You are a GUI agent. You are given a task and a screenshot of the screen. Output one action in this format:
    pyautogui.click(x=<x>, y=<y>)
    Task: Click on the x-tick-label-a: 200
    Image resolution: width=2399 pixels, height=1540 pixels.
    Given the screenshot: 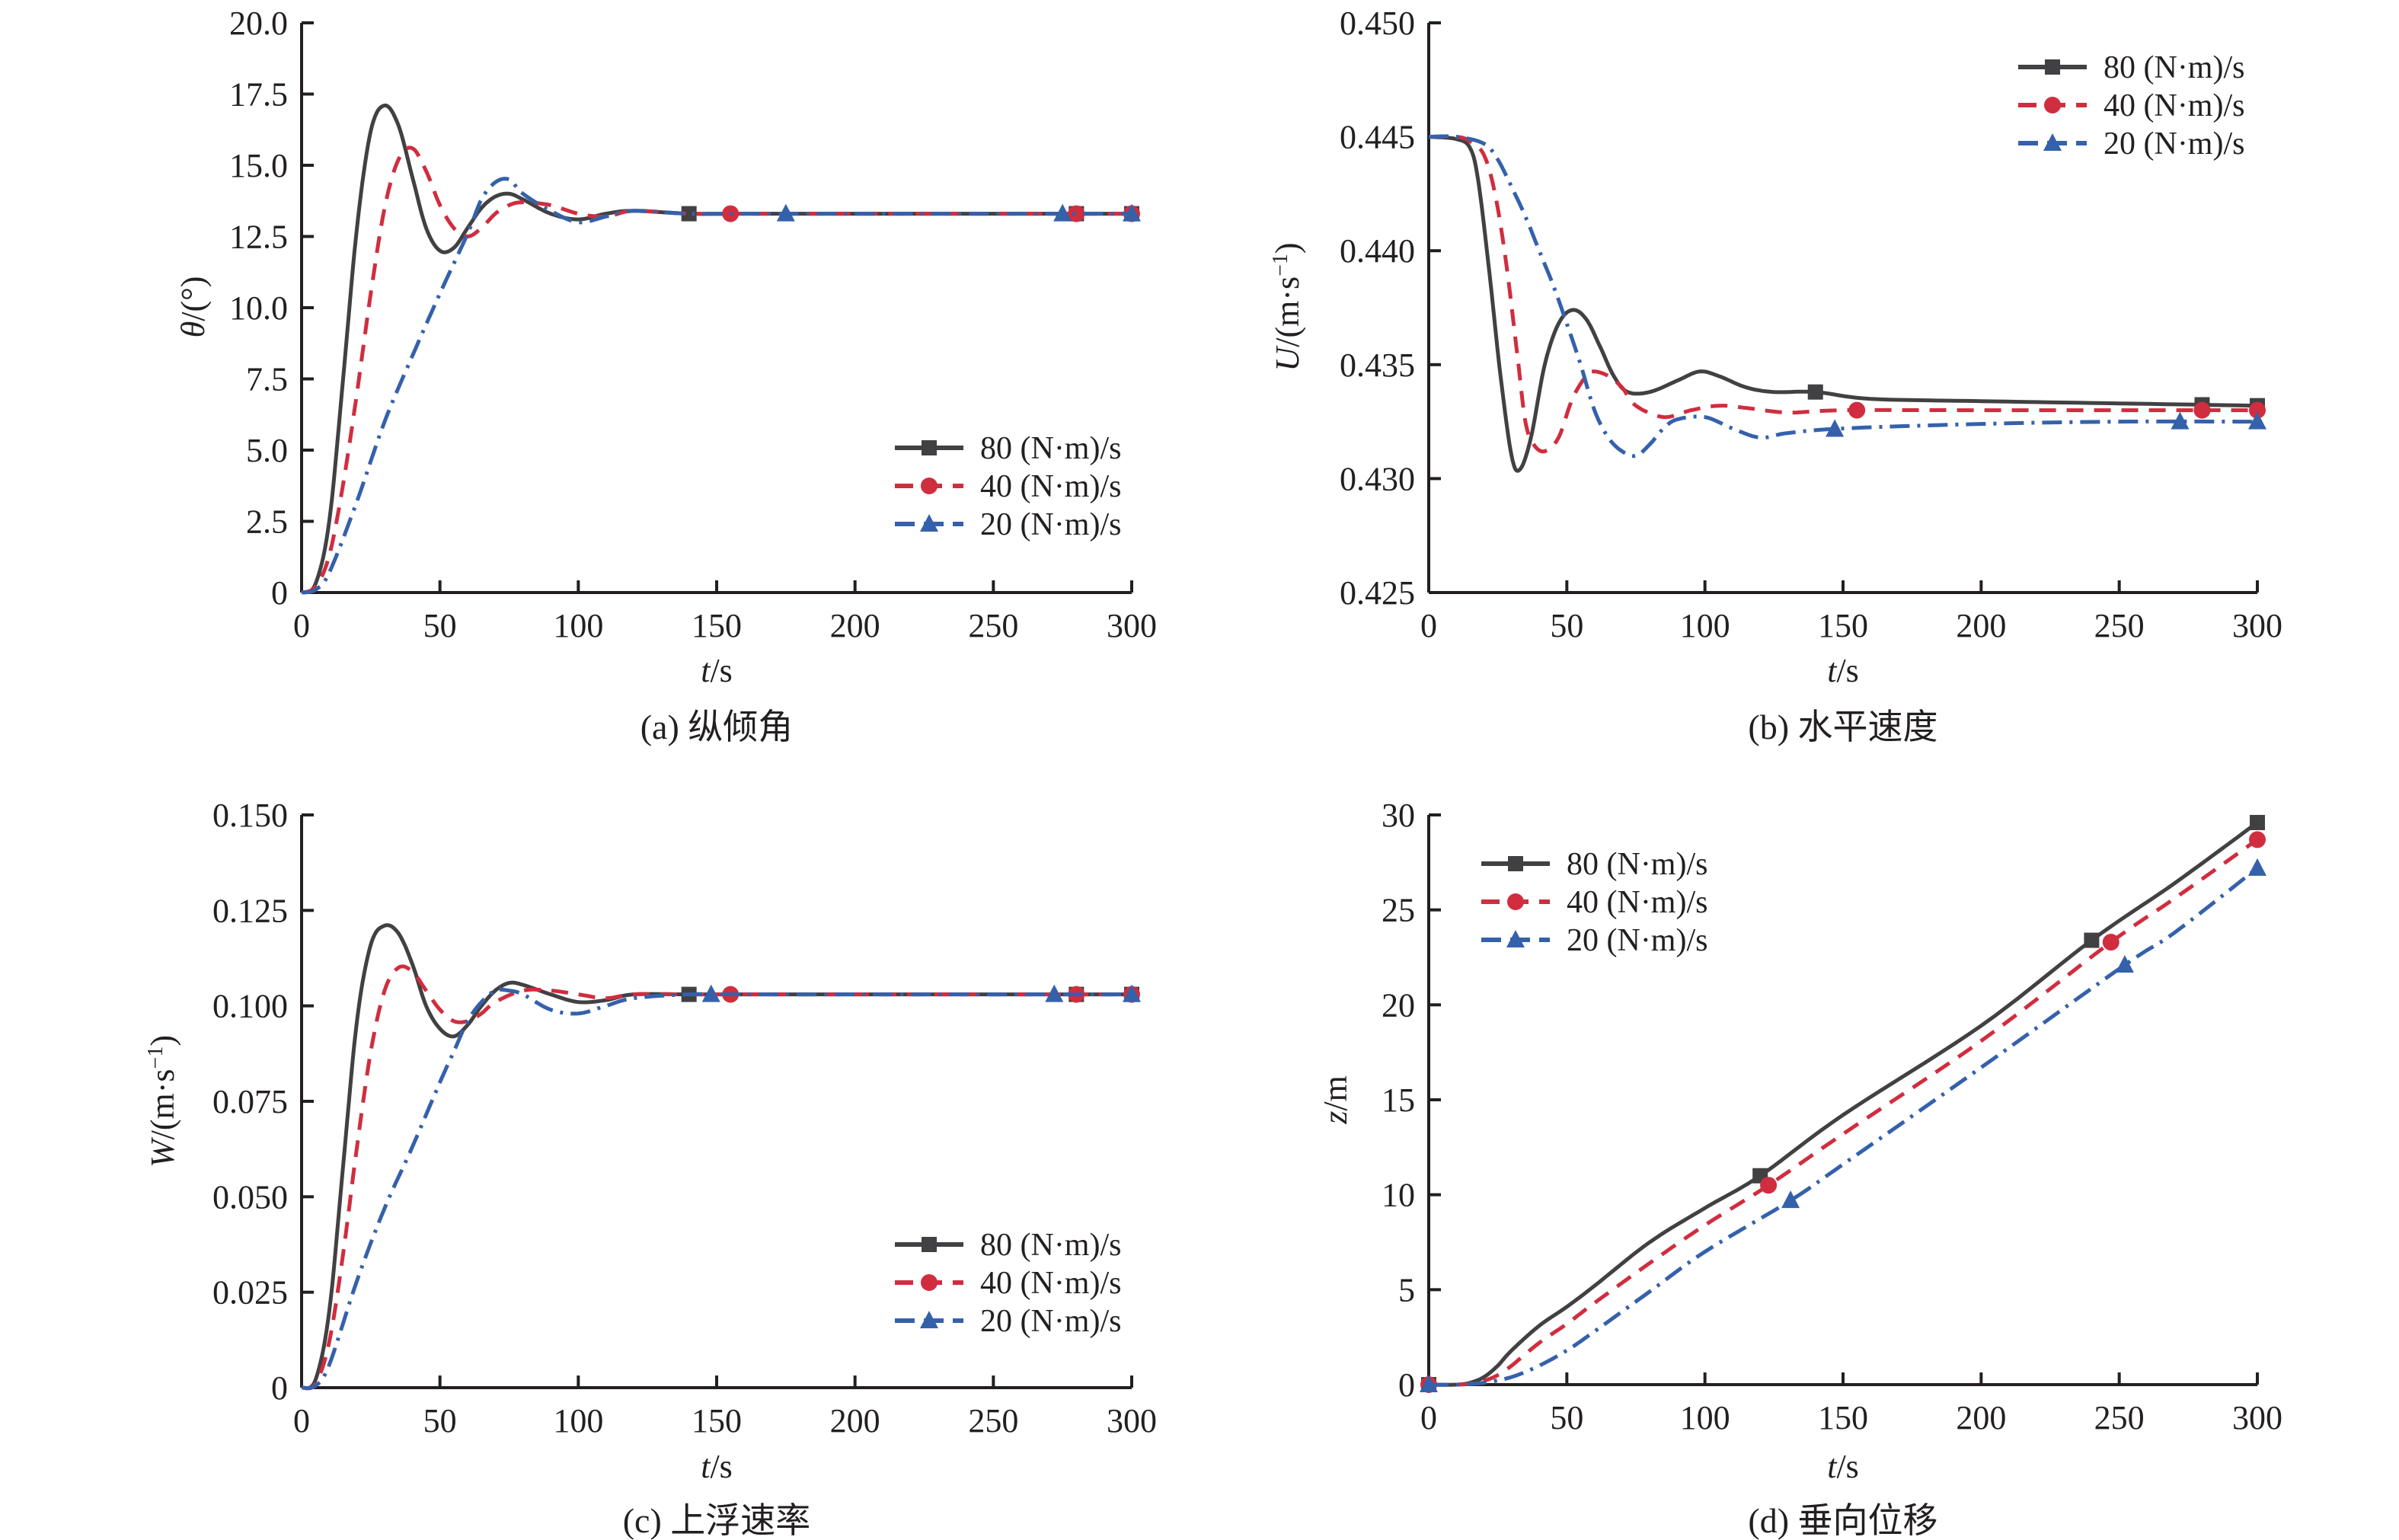 What is the action you would take?
    pyautogui.click(x=855, y=625)
    